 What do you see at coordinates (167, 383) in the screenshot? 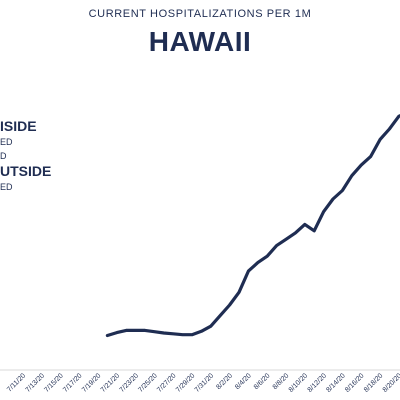
I see `x-tick-label: 7/27/20` at bounding box center [167, 383].